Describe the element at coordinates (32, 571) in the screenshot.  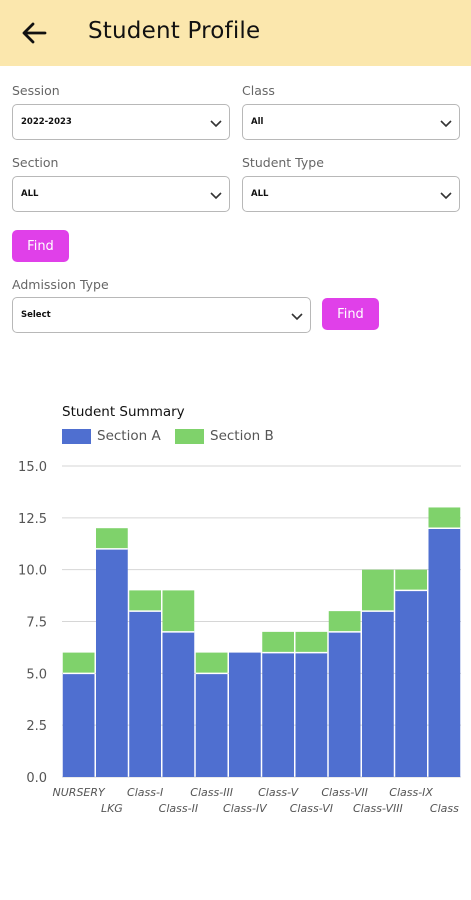
I see `y-tick-label: 10.0` at that location.